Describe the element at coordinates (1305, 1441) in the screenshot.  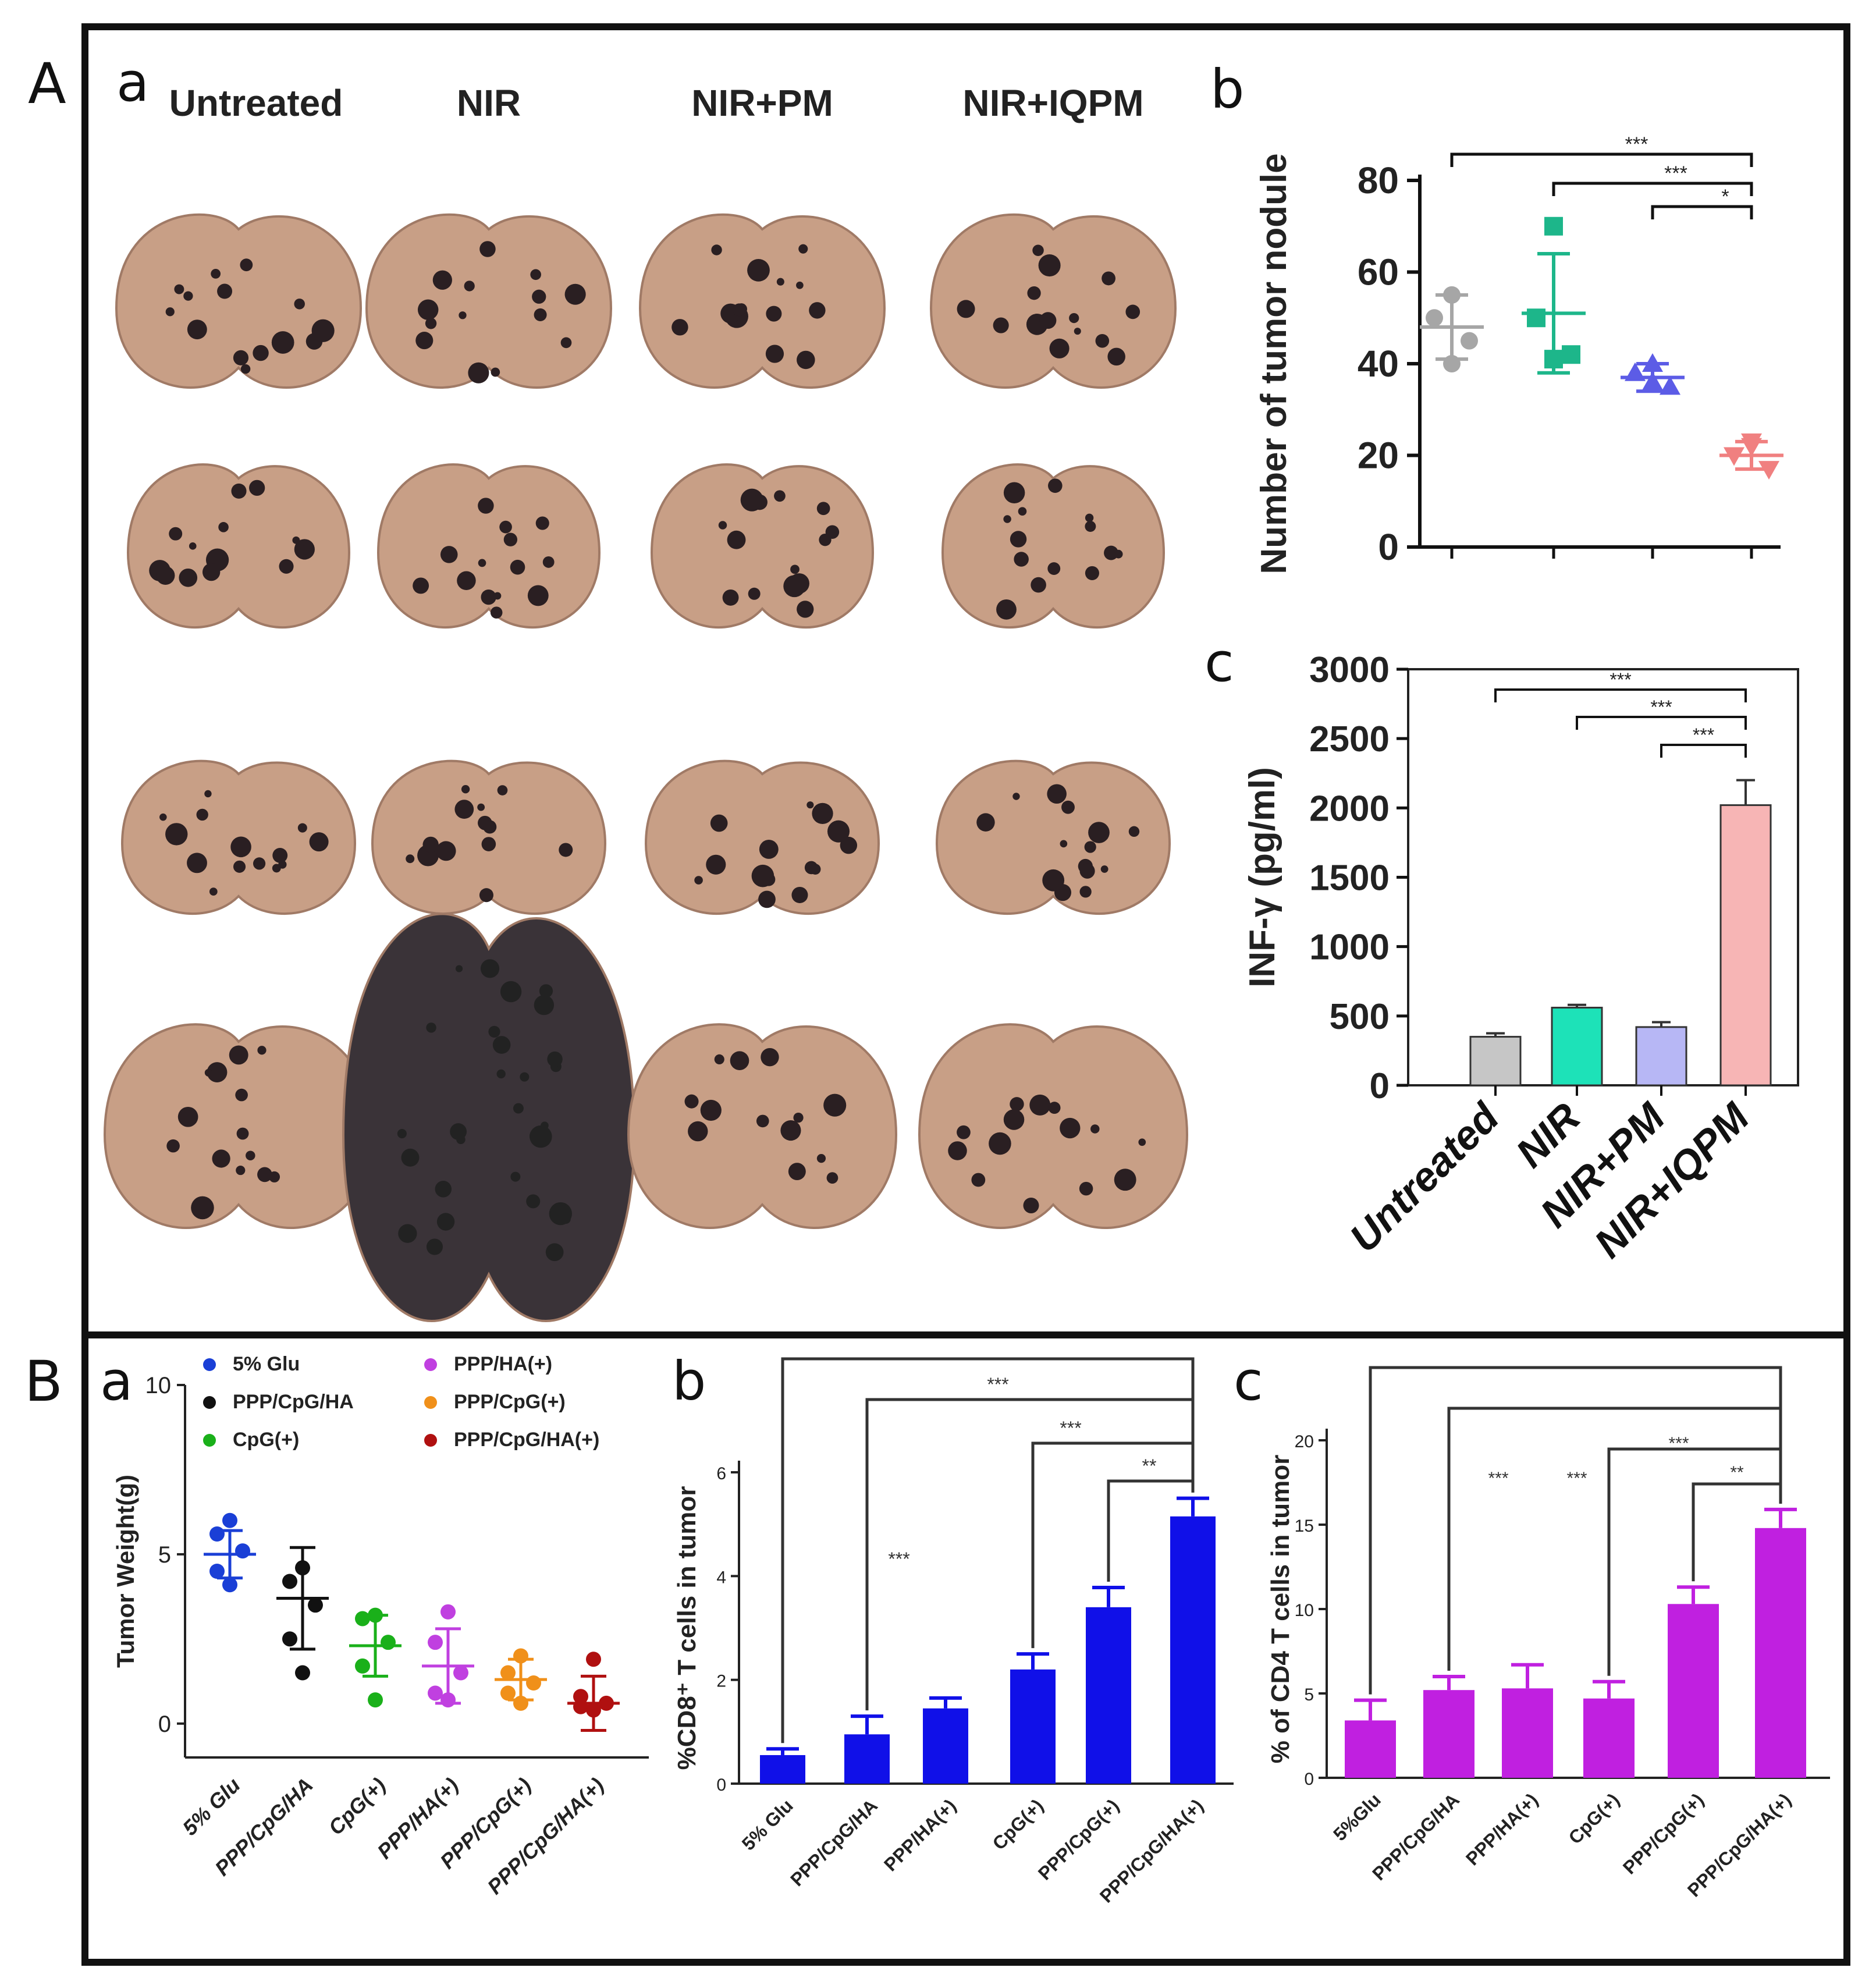
I see `y-tick-label: 20` at that location.